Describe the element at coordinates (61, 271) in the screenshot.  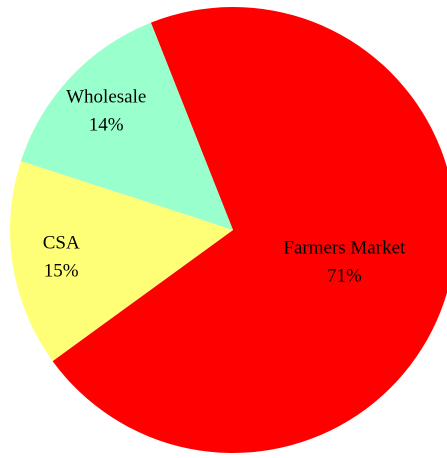
I see `slice-value-label: 15%` at that location.